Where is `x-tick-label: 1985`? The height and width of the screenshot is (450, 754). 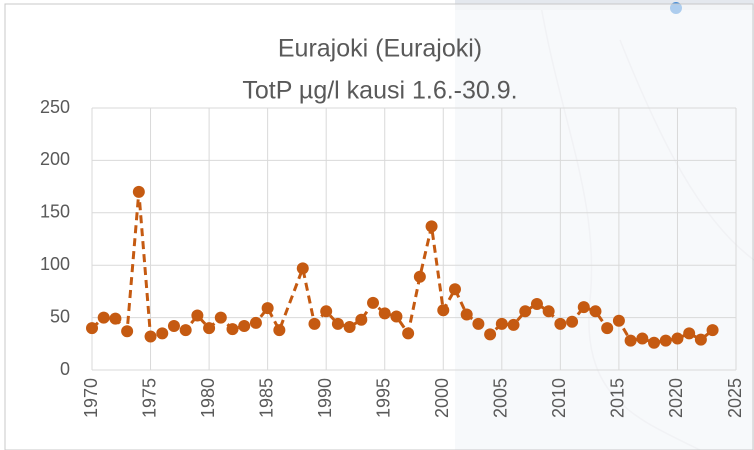
x-tick-label: 1985 is located at coordinates (266, 398).